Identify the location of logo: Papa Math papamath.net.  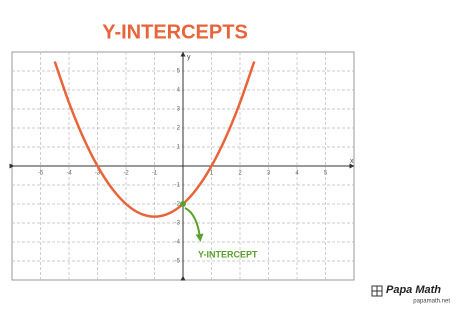
(410, 294).